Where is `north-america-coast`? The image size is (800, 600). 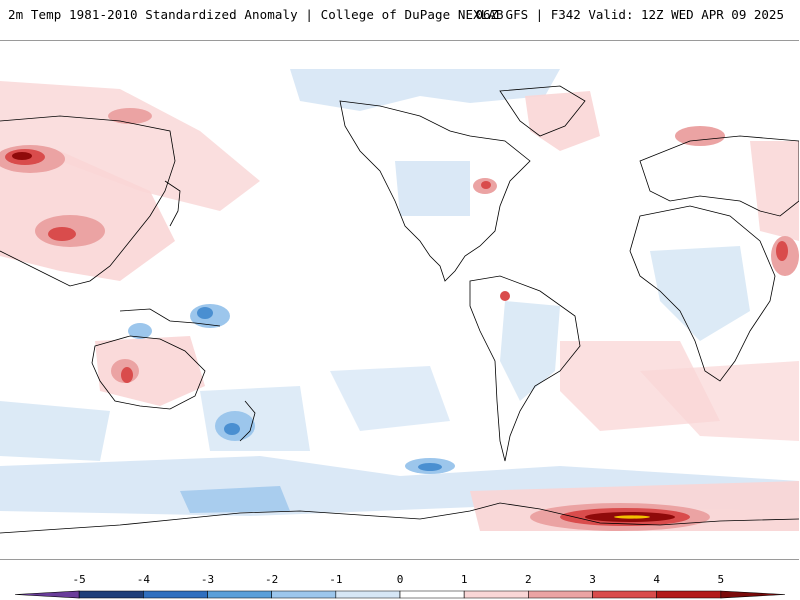 north-america-coast is located at coordinates (435, 191).